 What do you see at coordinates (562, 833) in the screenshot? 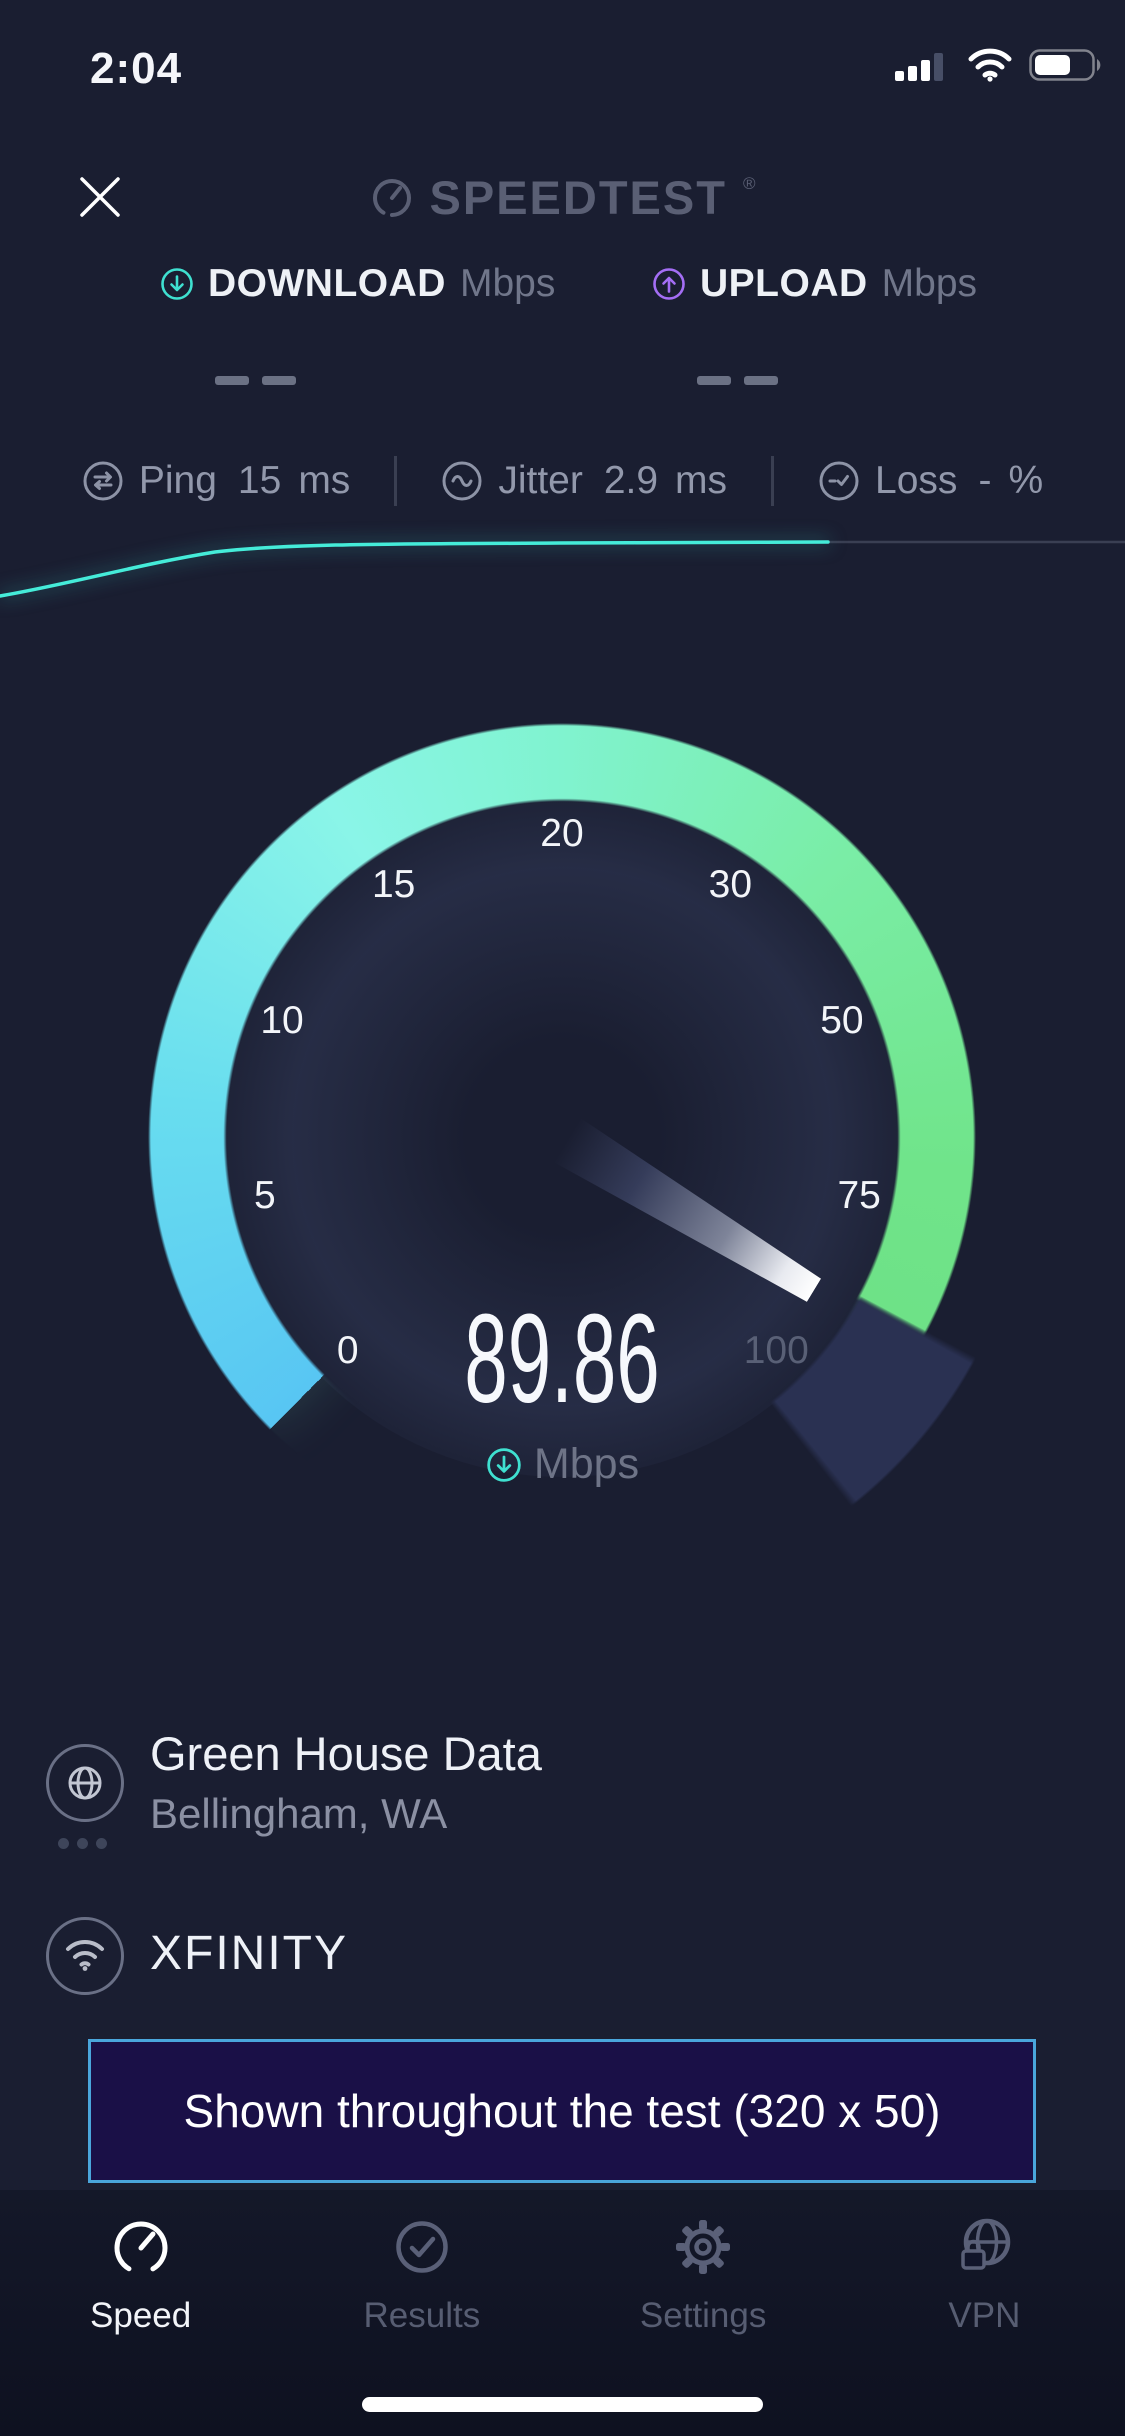
I see `gauge-tick-20: 20` at bounding box center [562, 833].